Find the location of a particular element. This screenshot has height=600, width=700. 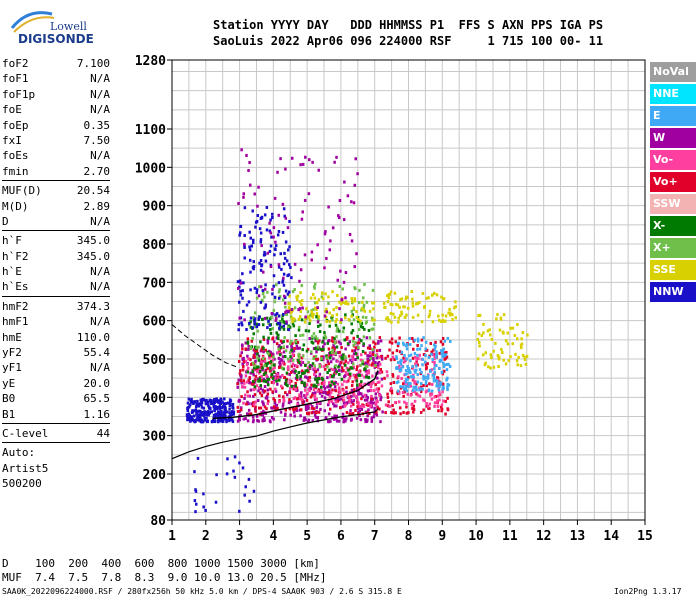

param-value: N/A is located at coordinates (100, 272).